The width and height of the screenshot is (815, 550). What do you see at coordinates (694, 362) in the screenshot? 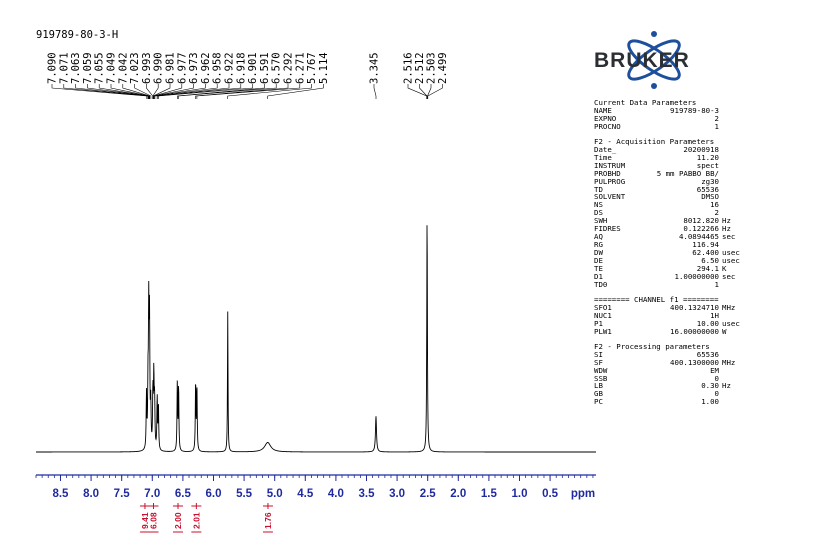
I see `param-value: 400.1300000` at bounding box center [694, 362].